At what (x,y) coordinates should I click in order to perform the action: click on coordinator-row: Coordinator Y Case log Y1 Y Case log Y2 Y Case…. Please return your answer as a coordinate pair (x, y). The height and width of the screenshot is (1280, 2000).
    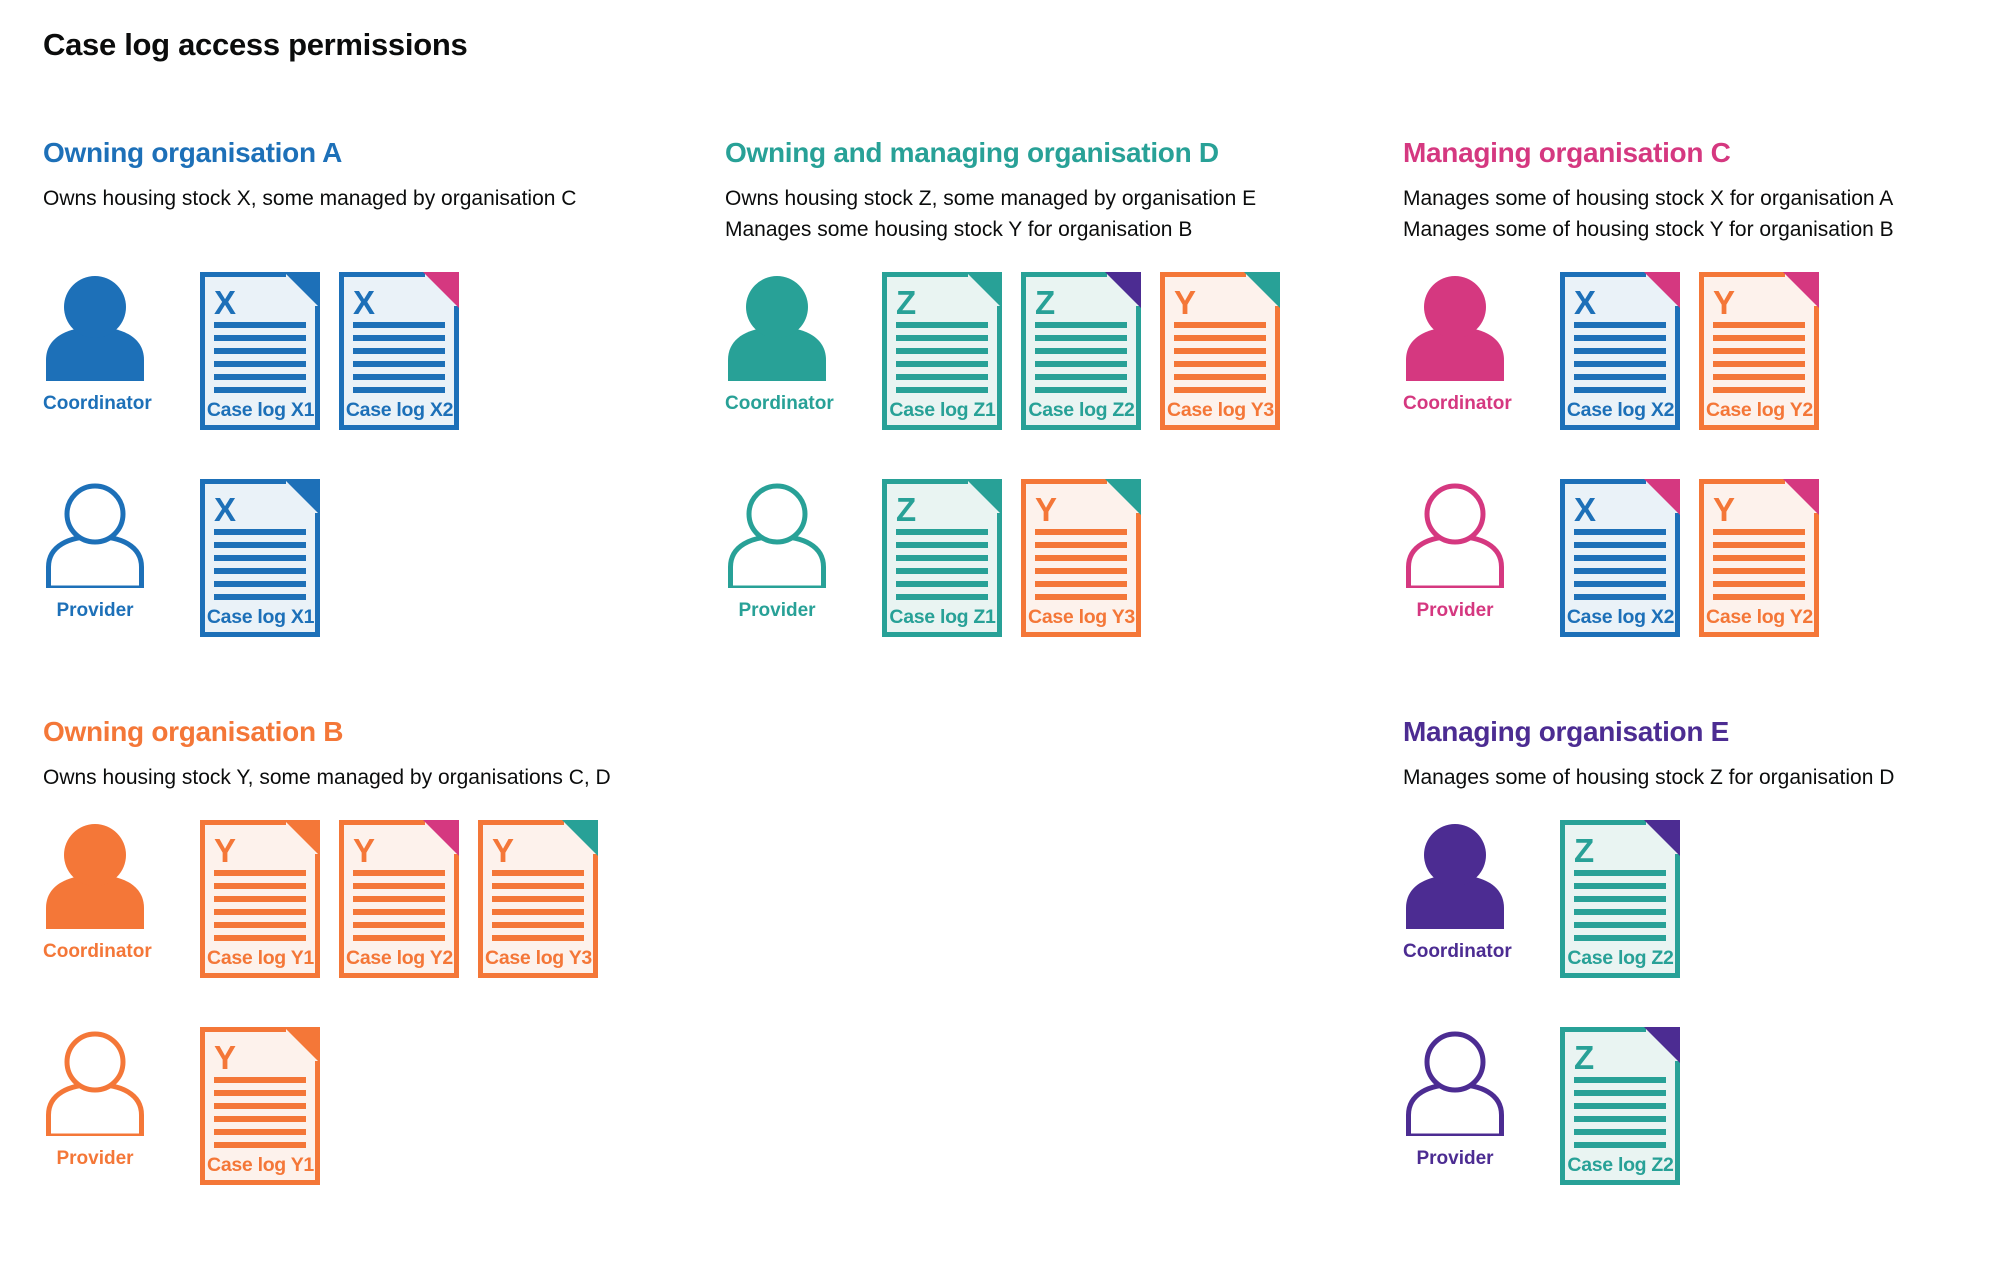
    Looking at the image, I should click on (379, 899).